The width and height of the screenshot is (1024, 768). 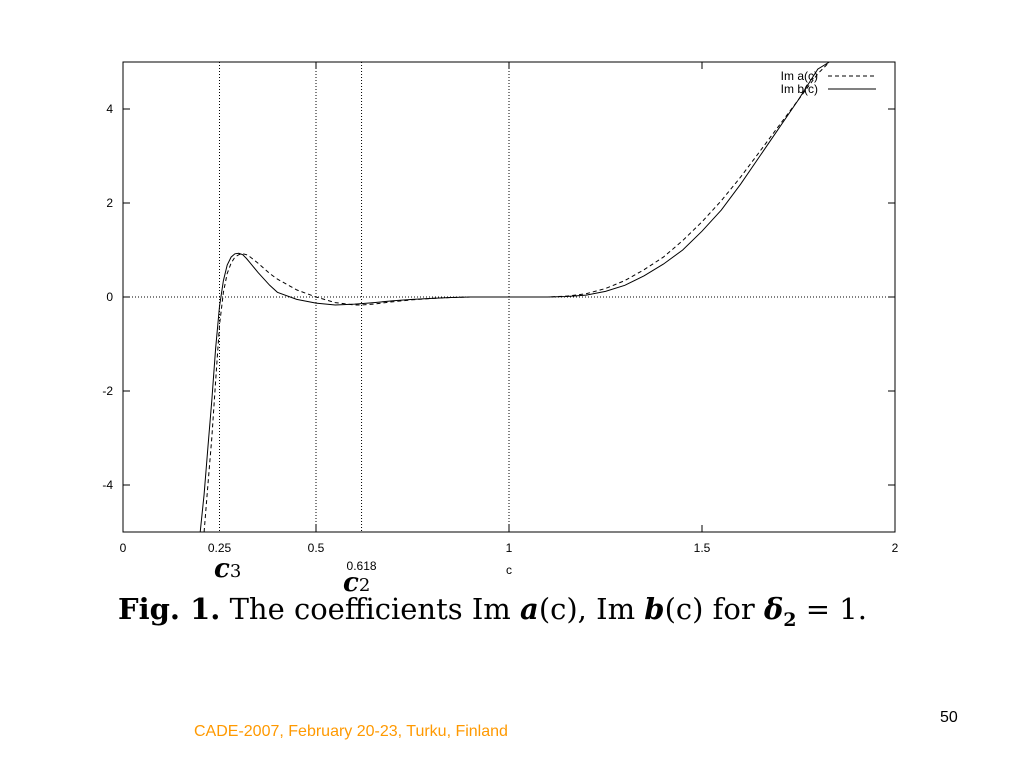 What do you see at coordinates (509, 570) in the screenshot?
I see `x-axis-label: c` at bounding box center [509, 570].